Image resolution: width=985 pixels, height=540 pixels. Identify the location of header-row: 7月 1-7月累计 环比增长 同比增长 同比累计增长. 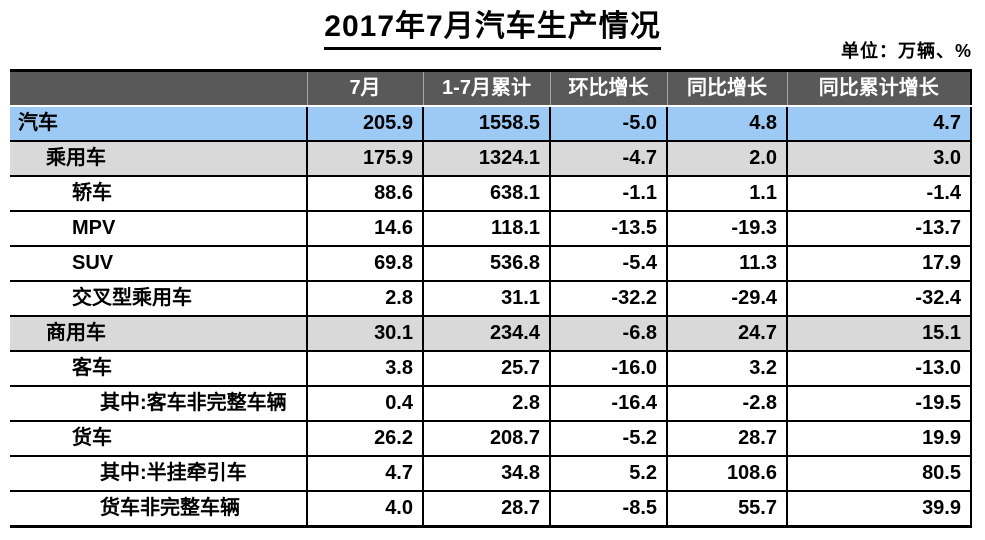
(491, 88).